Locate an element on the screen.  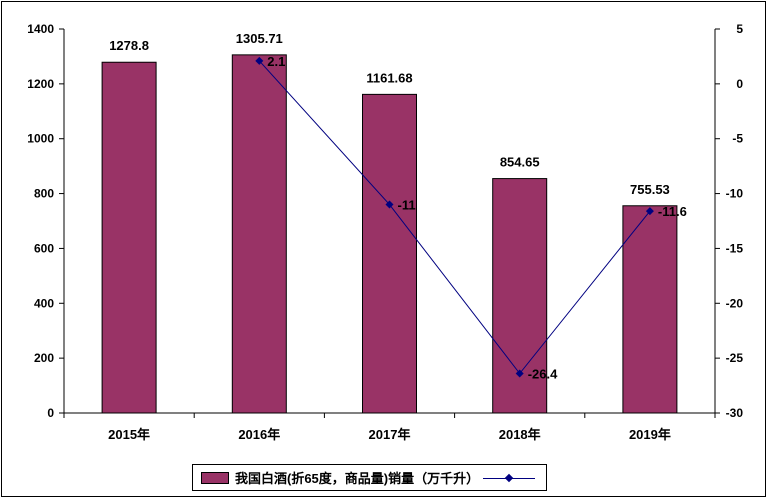
bar-data-label: 1278.8 is located at coordinates (129, 45).